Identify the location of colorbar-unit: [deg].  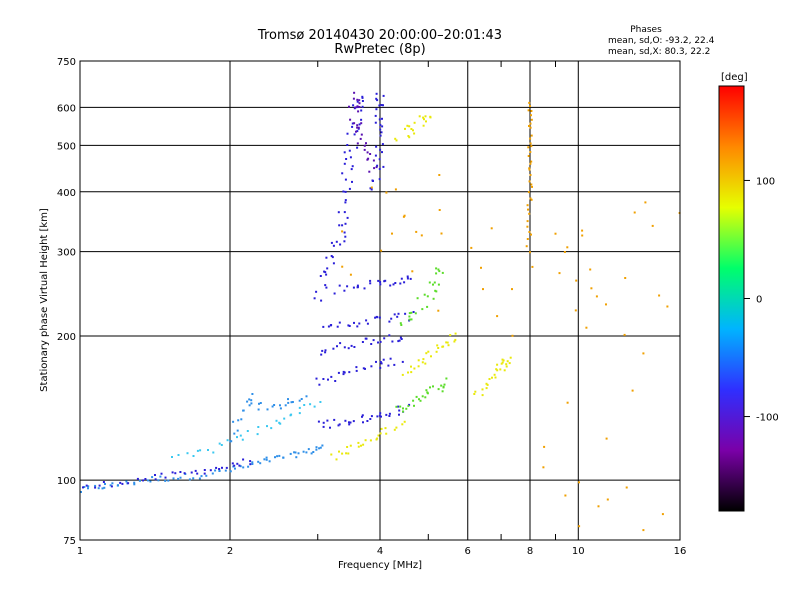
(734, 77).